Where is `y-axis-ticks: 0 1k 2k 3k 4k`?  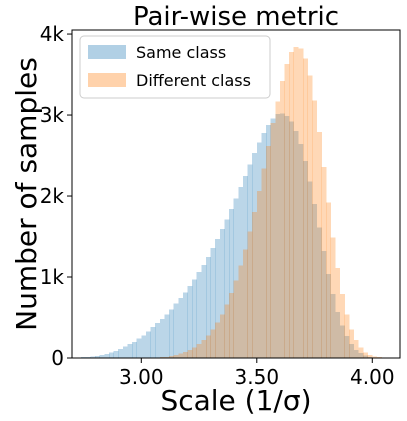
y-axis-ticks: 0 1k 2k 3k 4k is located at coordinates (56, 196).